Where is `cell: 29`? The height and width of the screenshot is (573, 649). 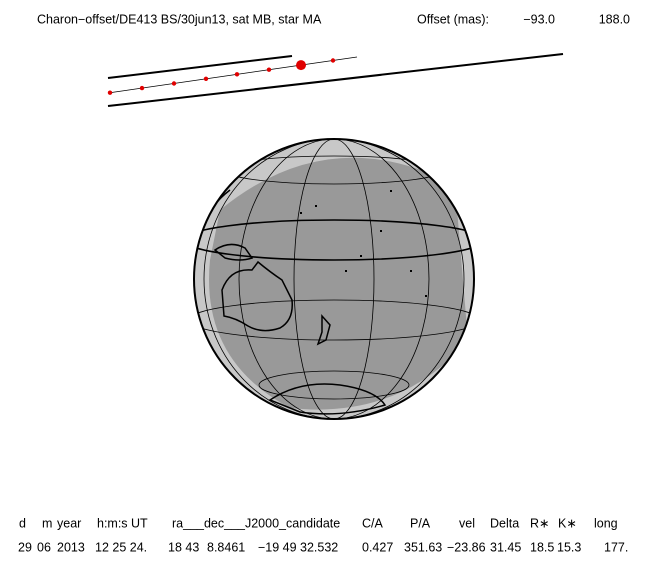 cell: 29 is located at coordinates (25, 547).